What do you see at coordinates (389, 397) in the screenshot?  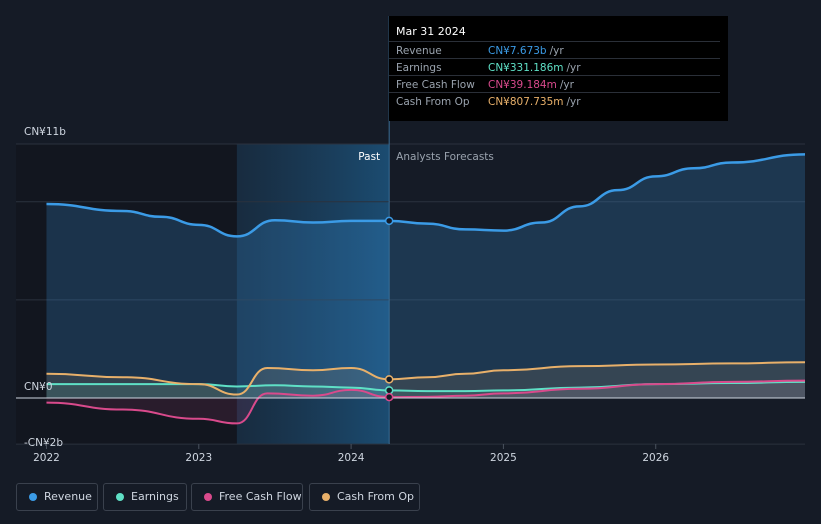 I see `free-cash-flow-marker` at bounding box center [389, 397].